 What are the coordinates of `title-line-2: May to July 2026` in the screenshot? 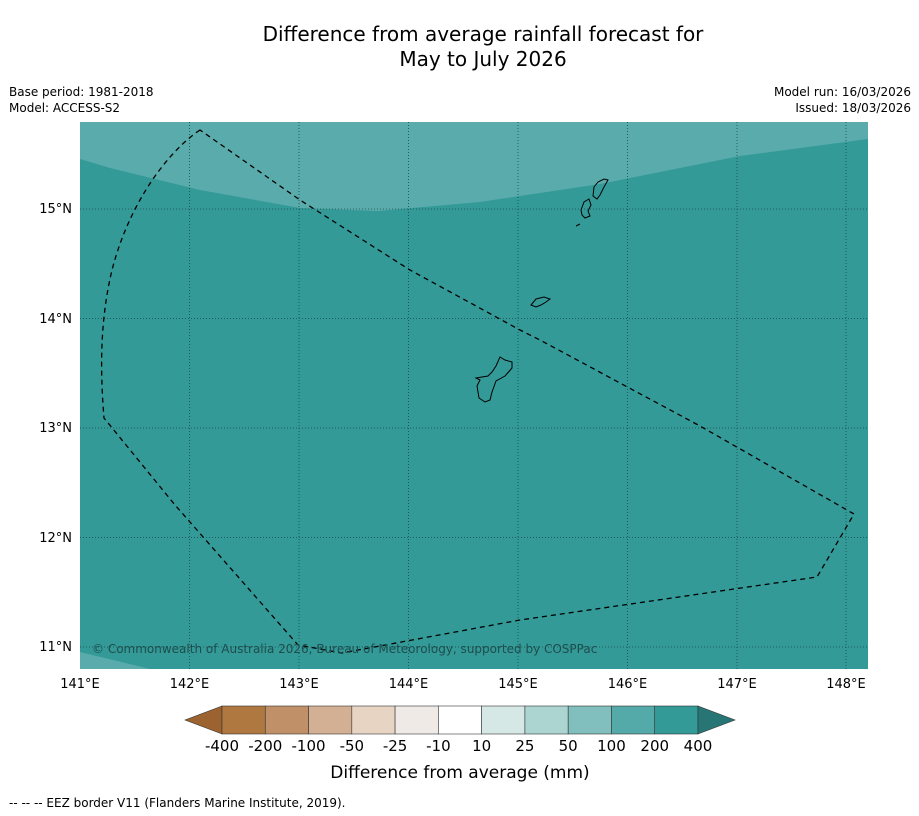 It's located at (483, 59).